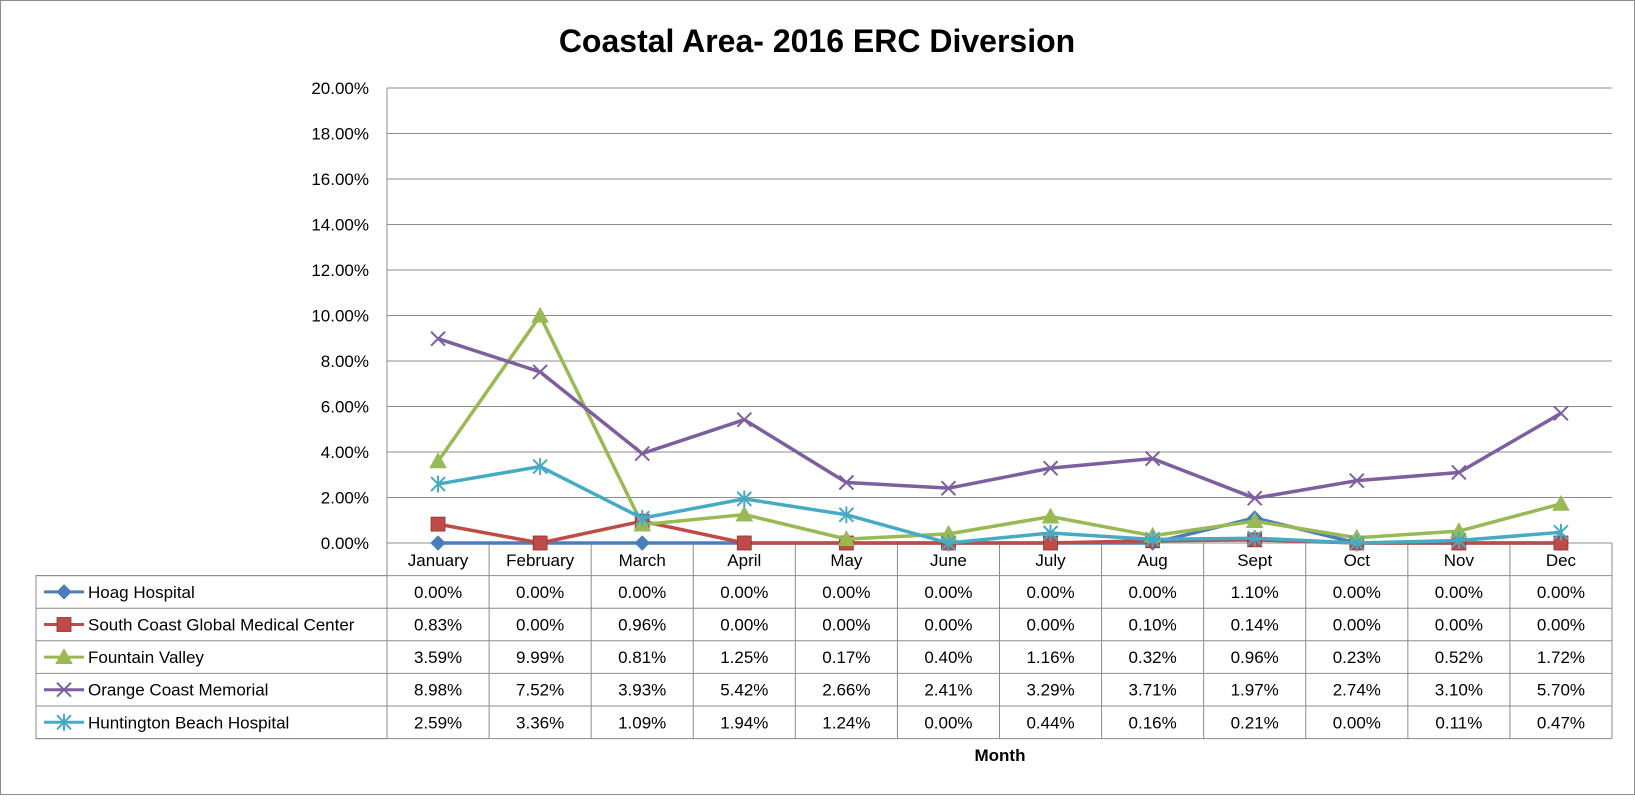 The image size is (1635, 800). Describe the element at coordinates (642, 657) in the screenshot. I see `data-table-cell: 0.81%` at that location.